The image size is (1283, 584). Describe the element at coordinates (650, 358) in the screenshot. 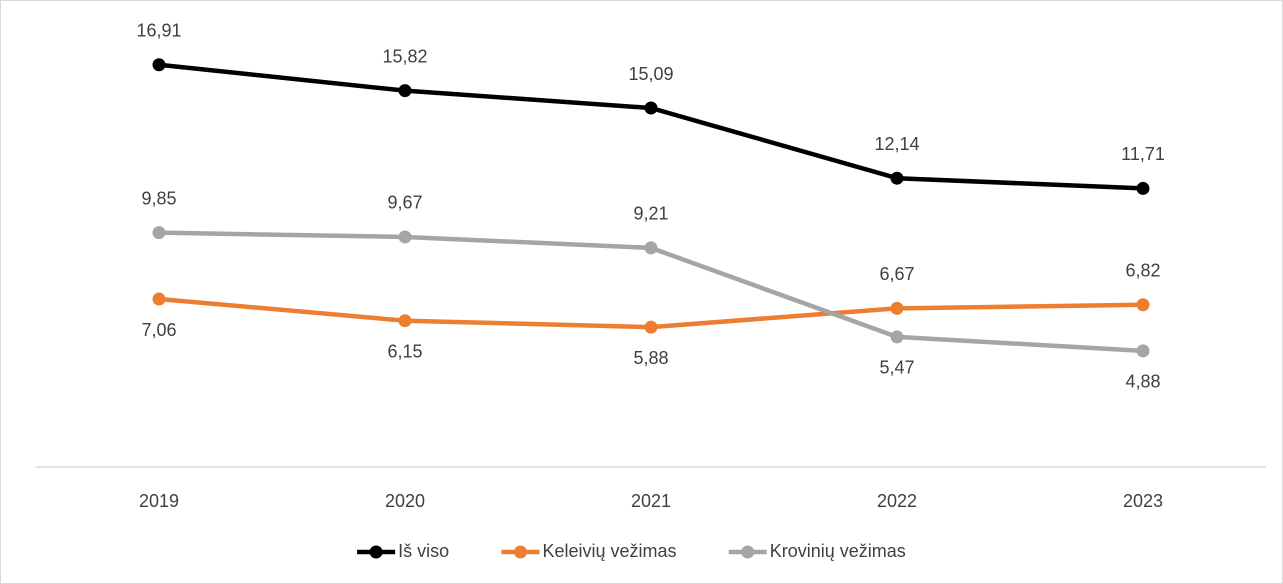

I see `data-label: 5,88` at that location.